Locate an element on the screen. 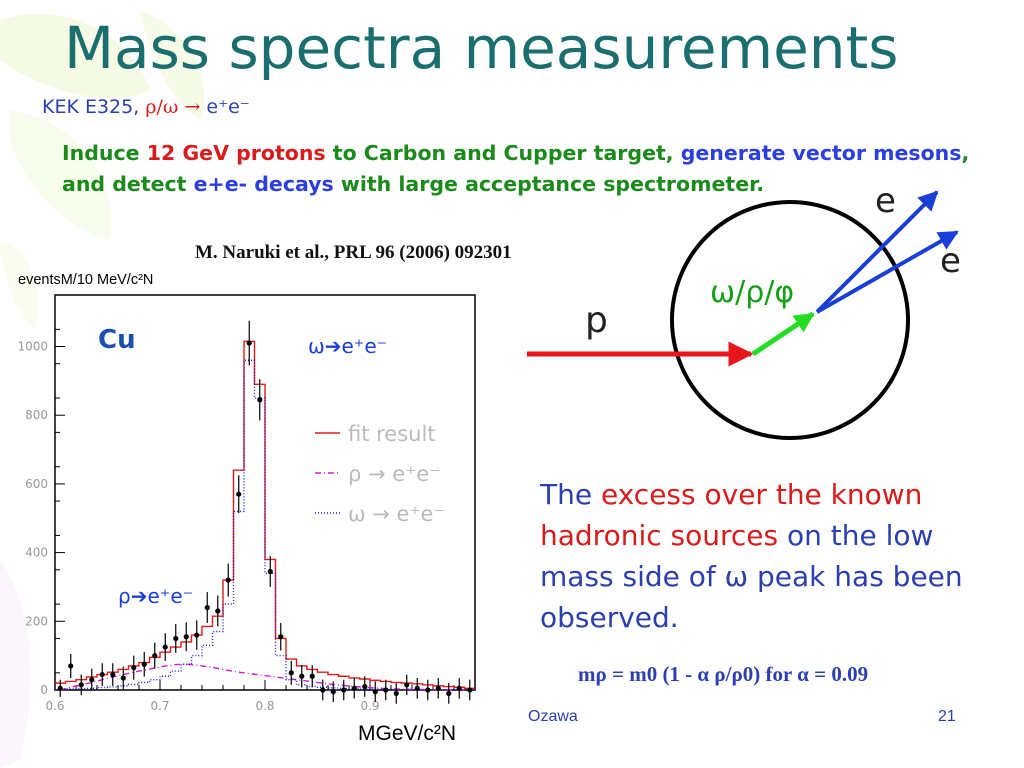  legend-label: ρ → e⁺e⁻ is located at coordinates (394, 474).